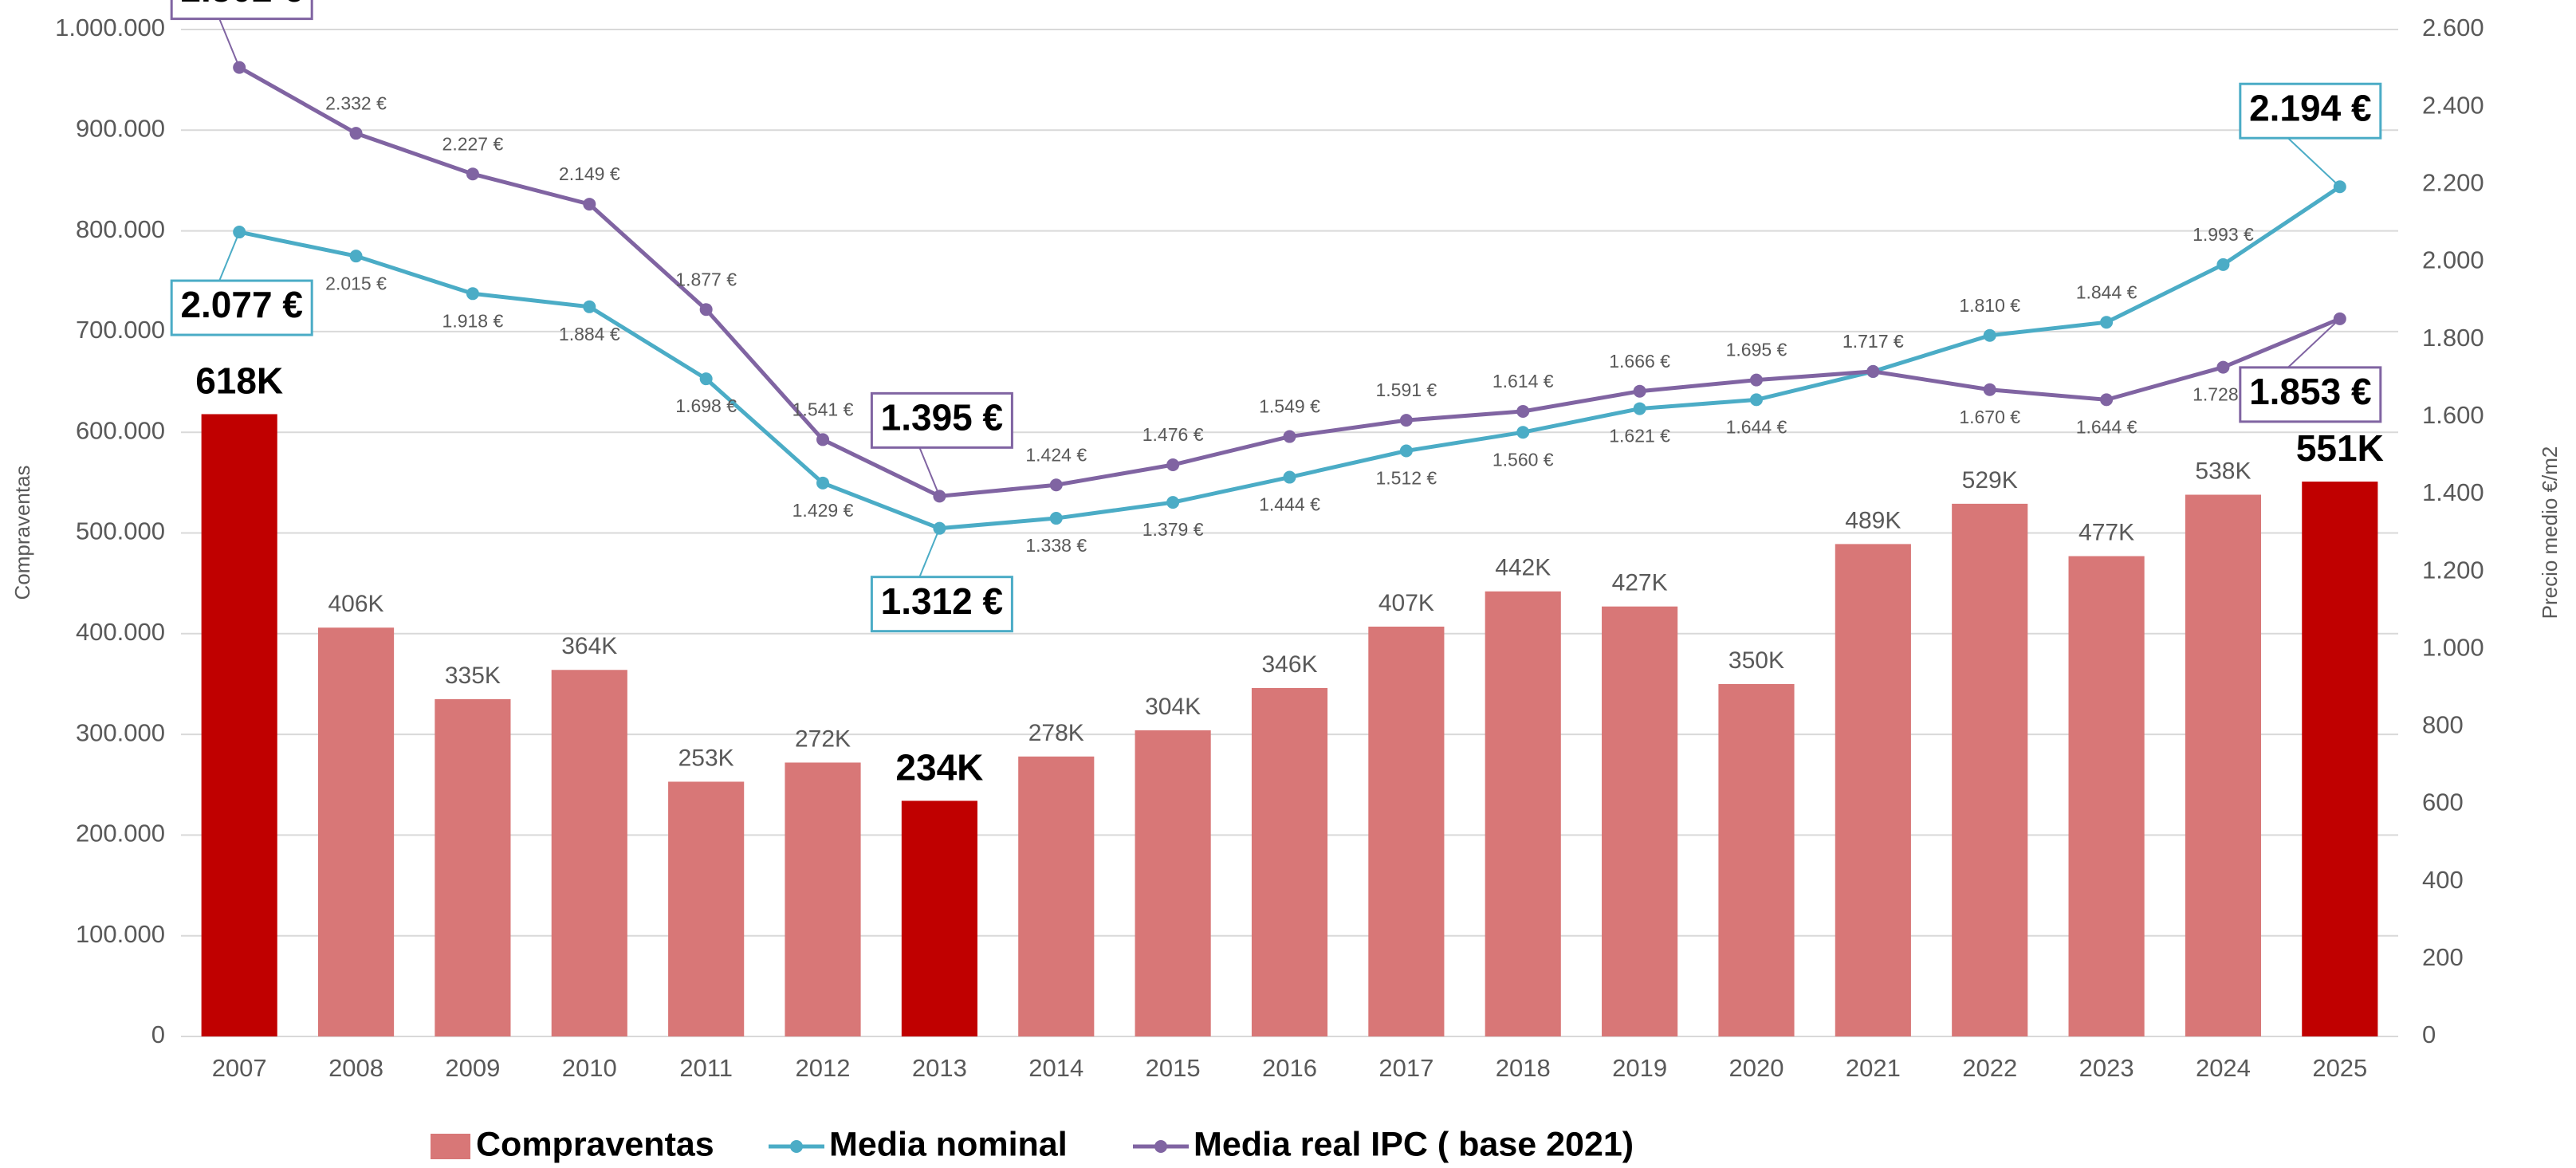  What do you see at coordinates (1640, 583) in the screenshot?
I see `bar-value-label: 427K` at bounding box center [1640, 583].